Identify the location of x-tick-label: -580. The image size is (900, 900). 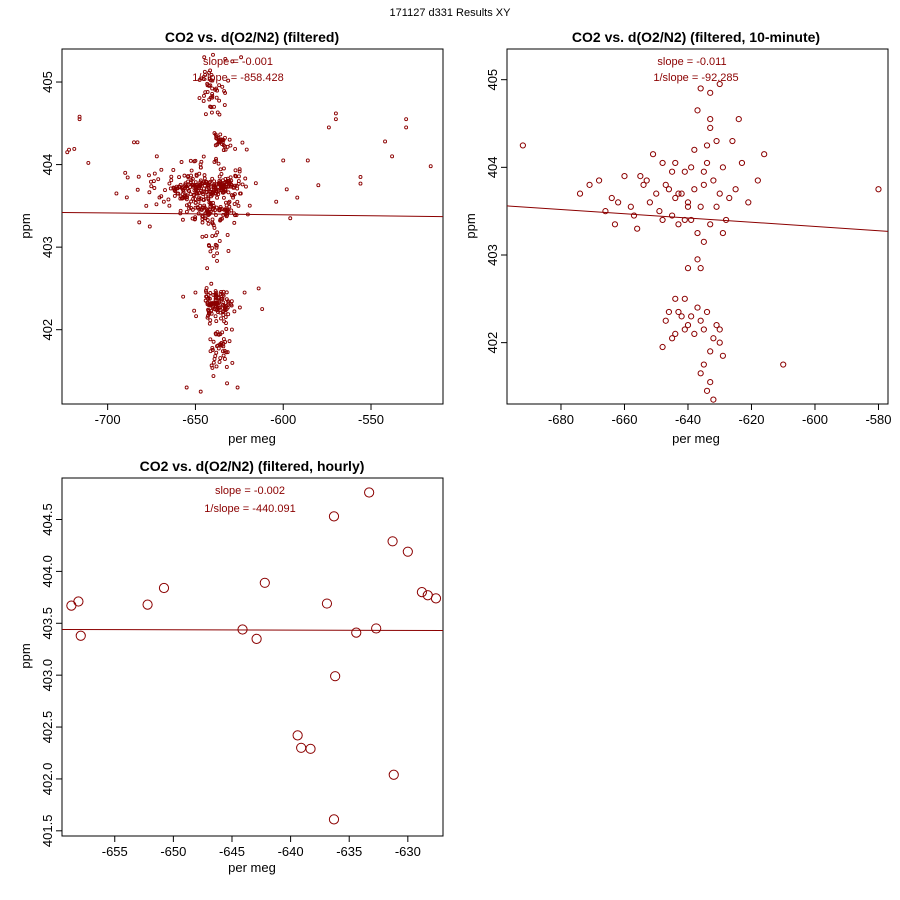
(878, 419).